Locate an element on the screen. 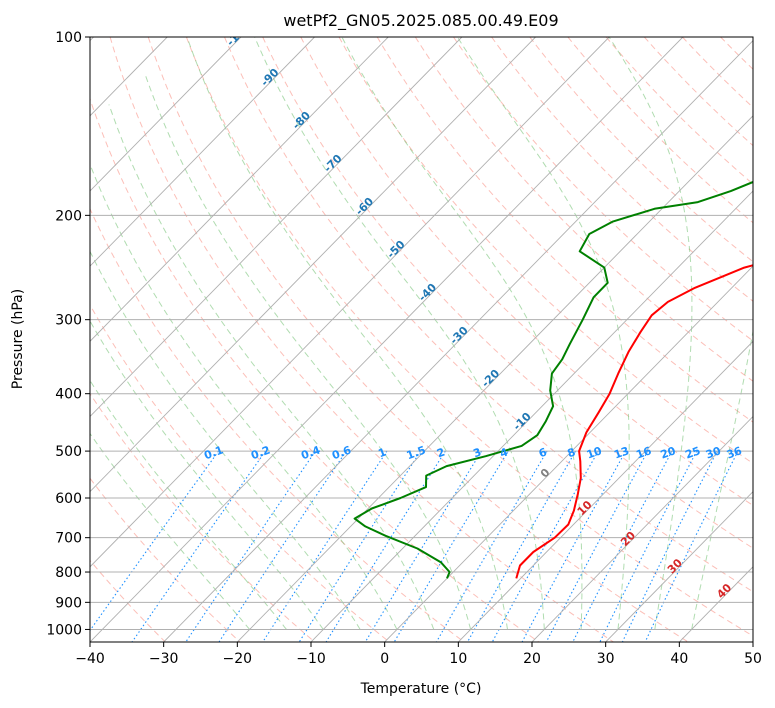 This screenshot has width=775, height=708. x-tick-label: 40 is located at coordinates (679, 659).